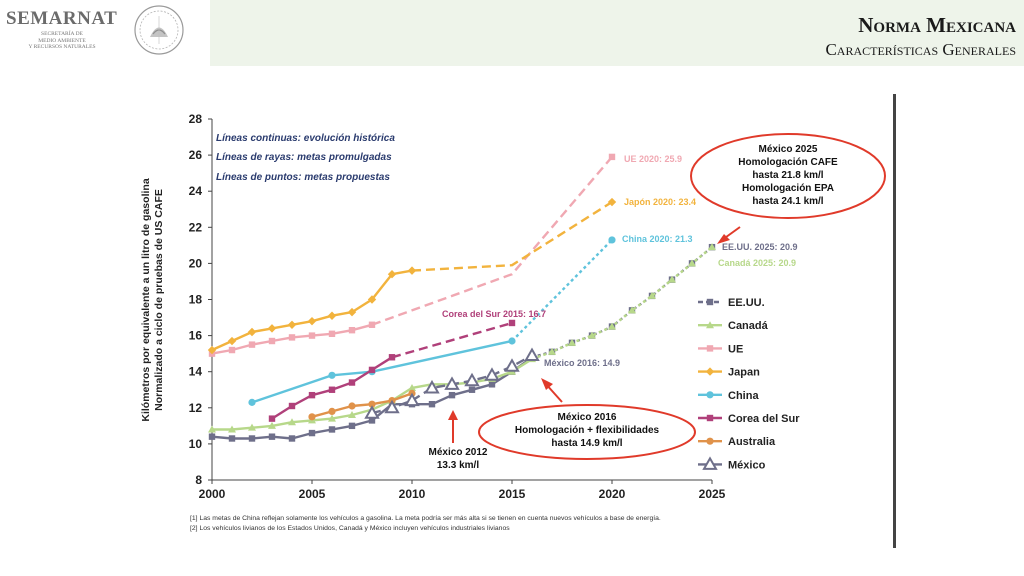 Image resolution: width=1024 pixels, height=576 pixels. What do you see at coordinates (747, 465) in the screenshot?
I see `legend-label: México` at bounding box center [747, 465].